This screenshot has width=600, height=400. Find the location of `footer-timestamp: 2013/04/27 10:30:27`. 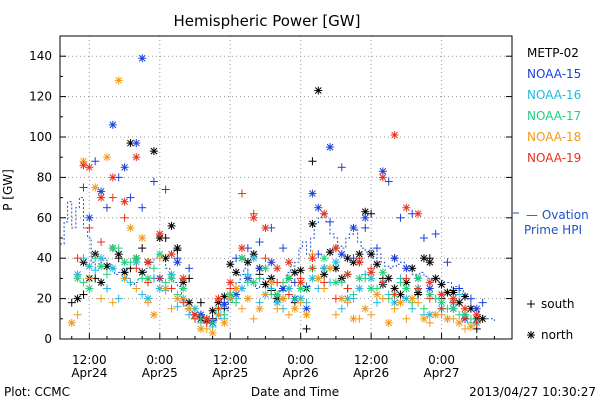

footer-timestamp: 2013/04/27 10:30:27 is located at coordinates (532, 392).